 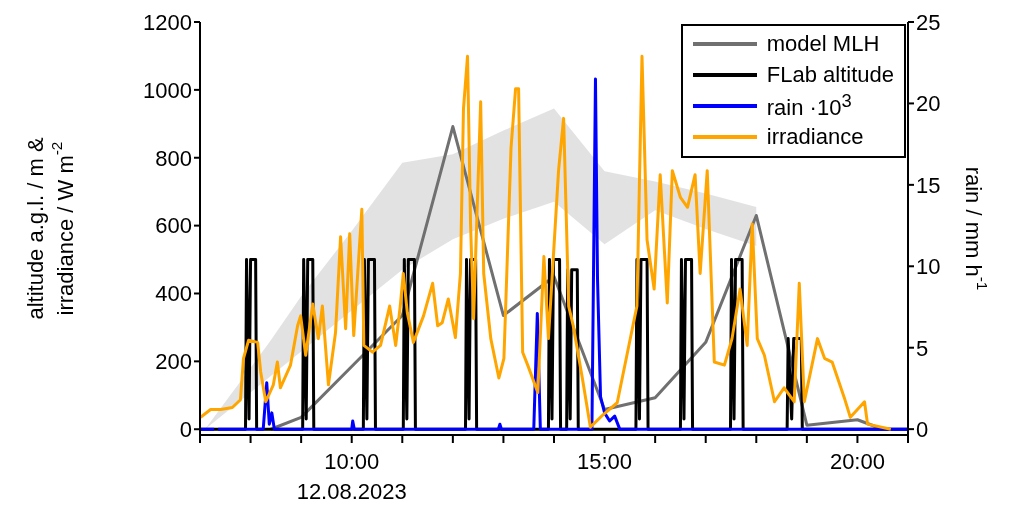 I want to click on legend-label: rain ·10$^{3}$, so click(x=809, y=105).